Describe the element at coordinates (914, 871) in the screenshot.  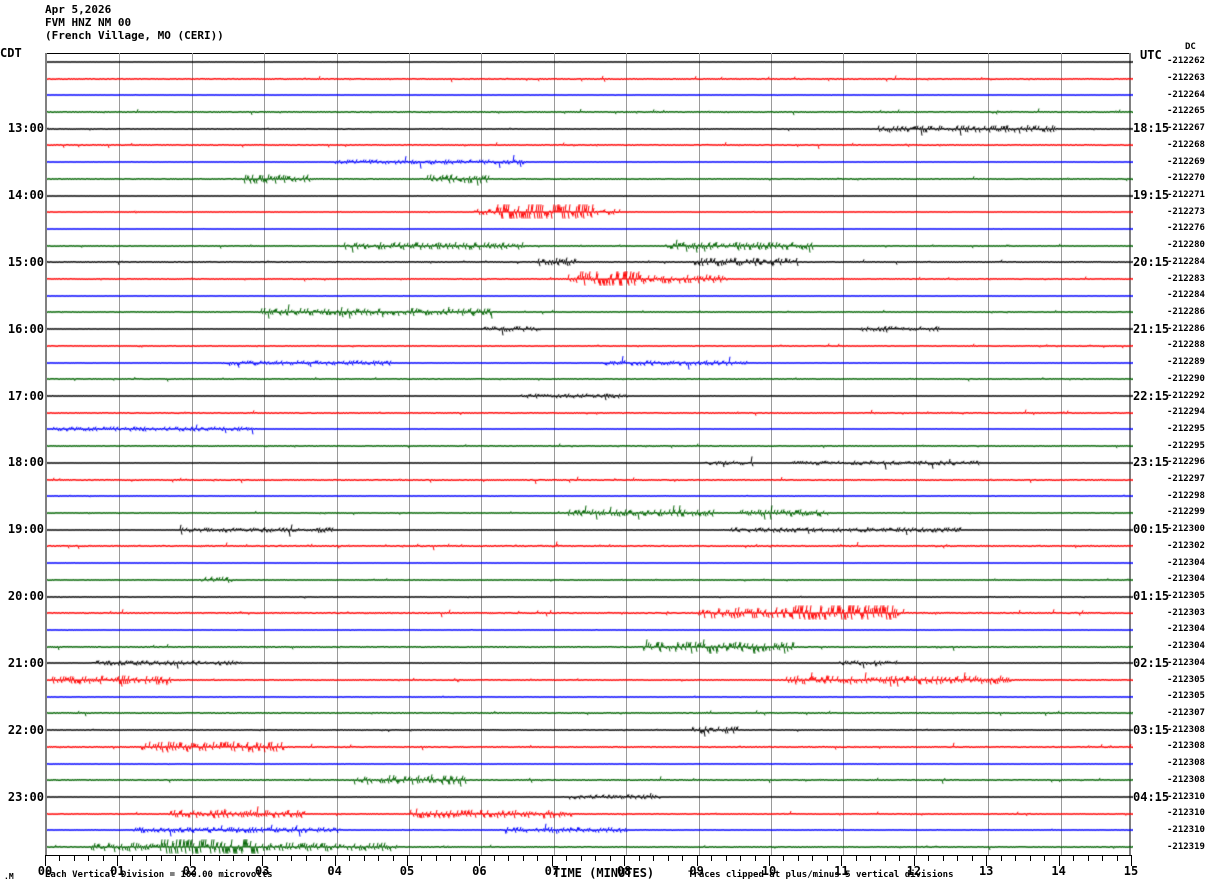
I see `x-tick-label: 12` at that location.